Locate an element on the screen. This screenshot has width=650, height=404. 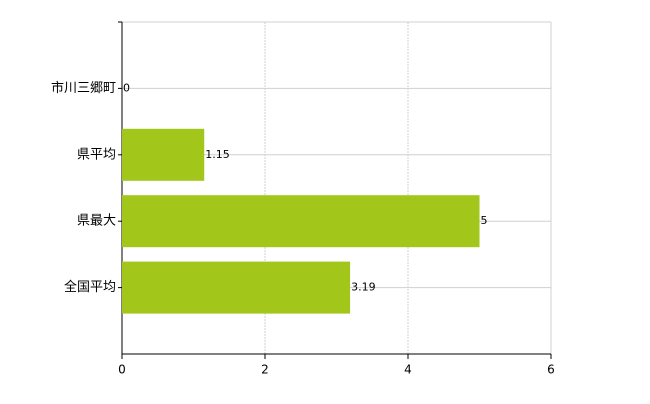
x-tick-label: 0 is located at coordinates (122, 370).